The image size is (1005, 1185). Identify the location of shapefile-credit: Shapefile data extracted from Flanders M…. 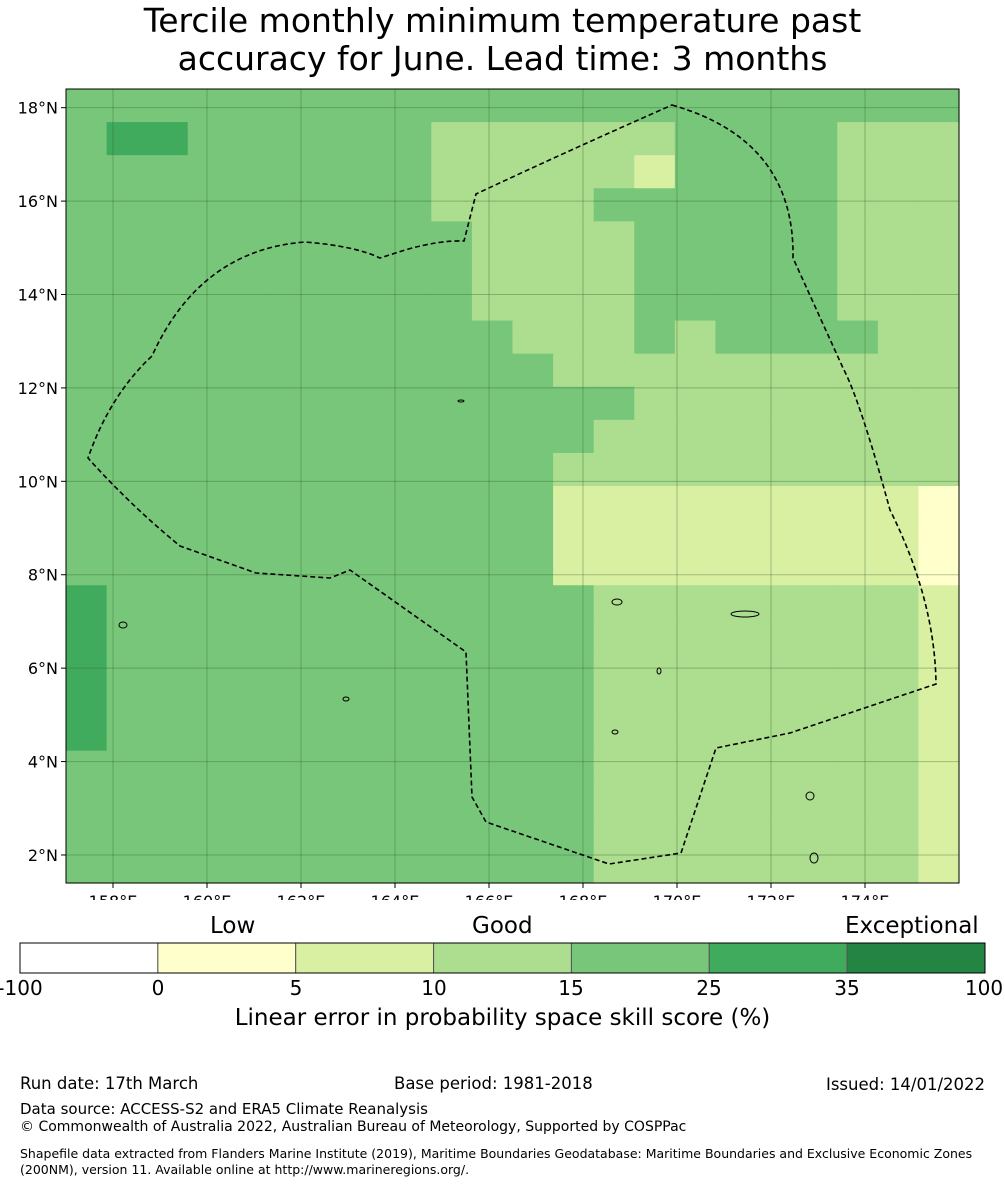
(496, 1161).